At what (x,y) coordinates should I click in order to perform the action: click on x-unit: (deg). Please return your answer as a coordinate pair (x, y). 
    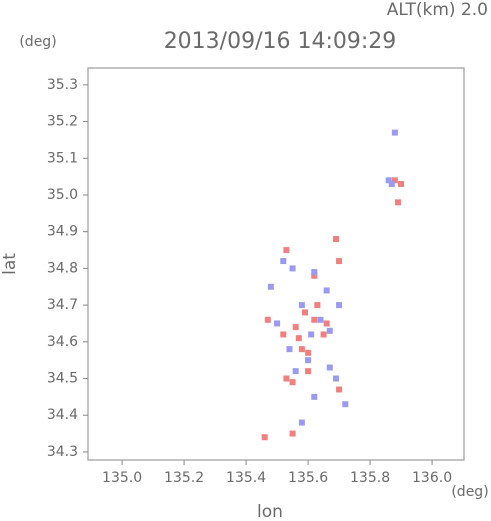
    Looking at the image, I should click on (469, 492).